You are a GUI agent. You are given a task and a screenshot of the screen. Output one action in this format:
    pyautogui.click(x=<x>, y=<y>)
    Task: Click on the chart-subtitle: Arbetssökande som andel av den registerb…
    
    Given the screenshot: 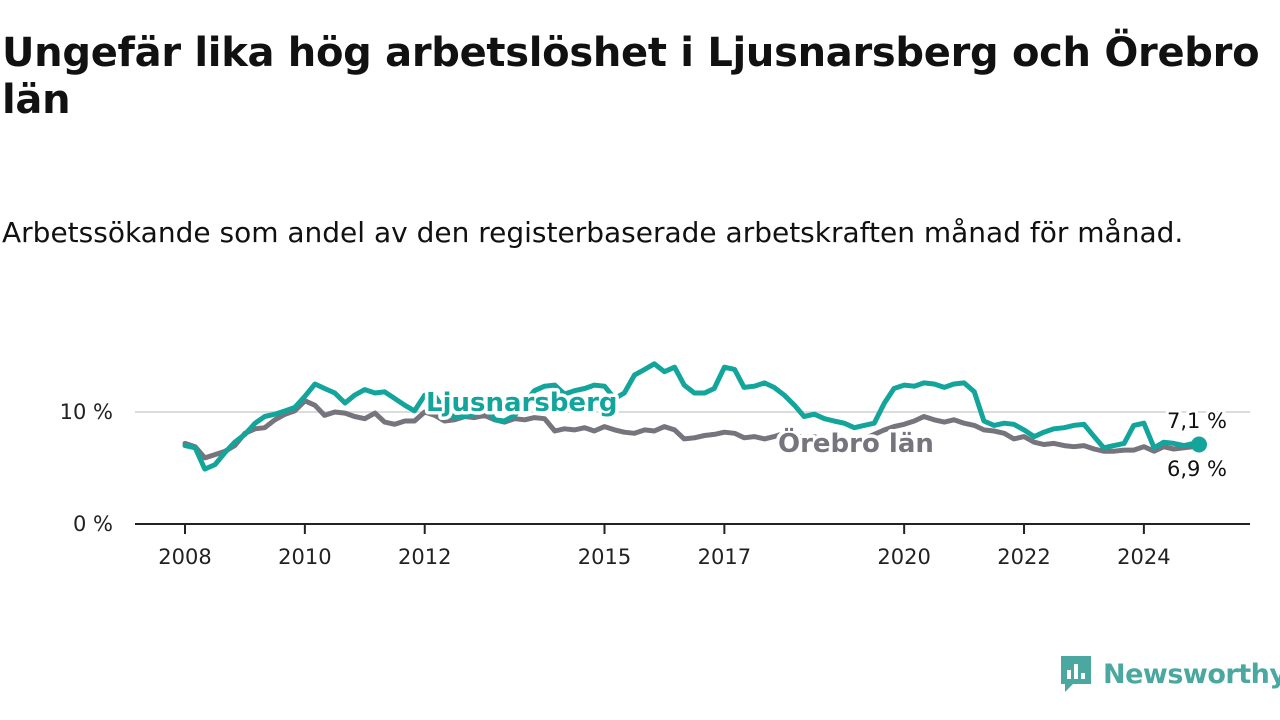 What is the action you would take?
    pyautogui.click(x=593, y=232)
    